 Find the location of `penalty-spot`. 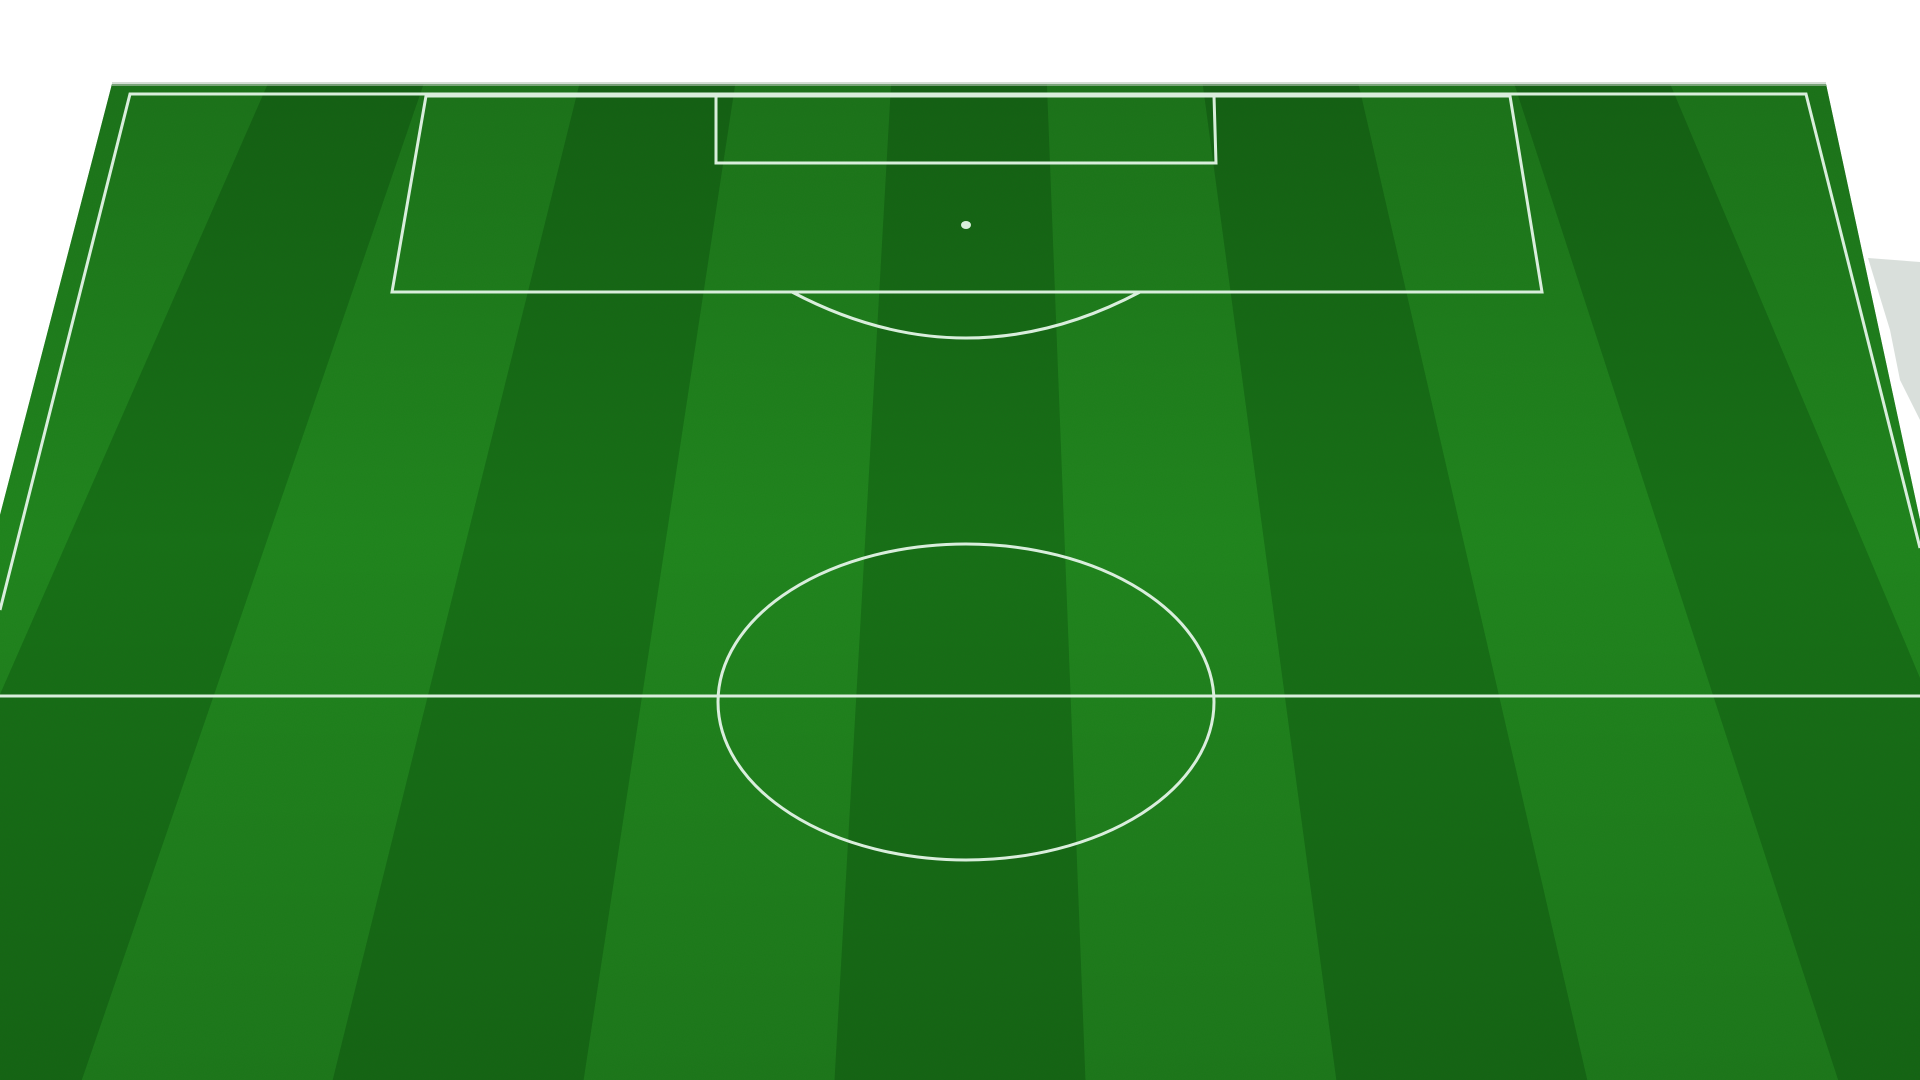

penalty-spot is located at coordinates (966, 225).